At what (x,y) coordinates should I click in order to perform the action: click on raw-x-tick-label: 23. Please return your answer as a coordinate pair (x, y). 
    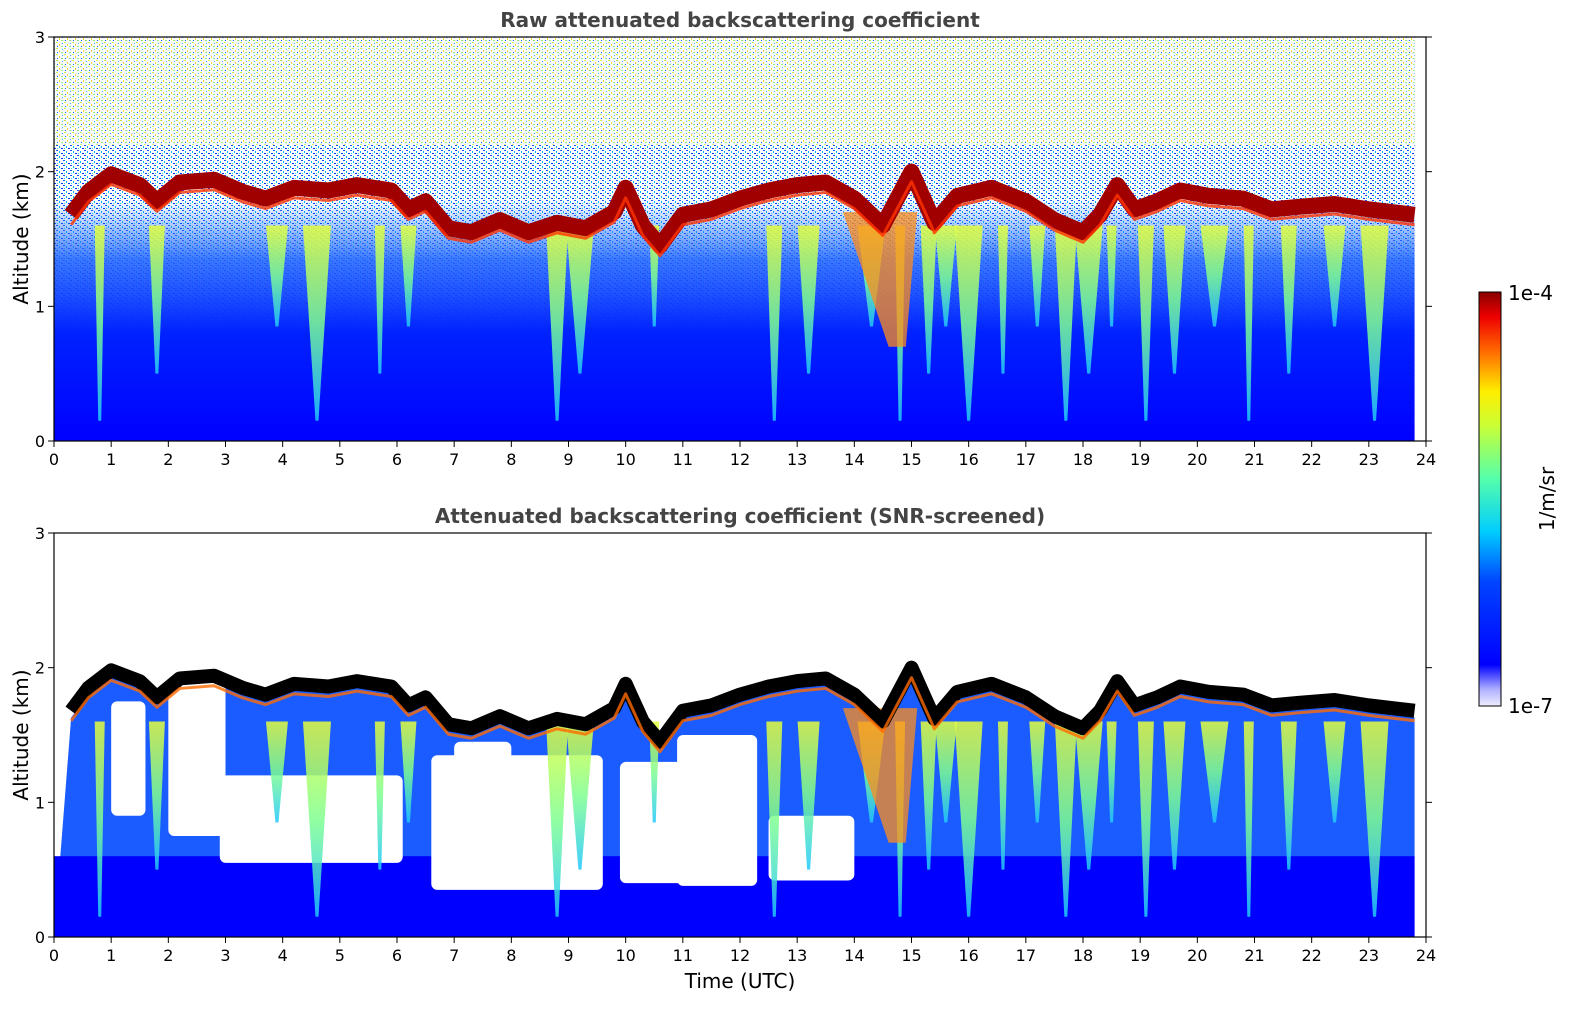
    Looking at the image, I should click on (1369, 459).